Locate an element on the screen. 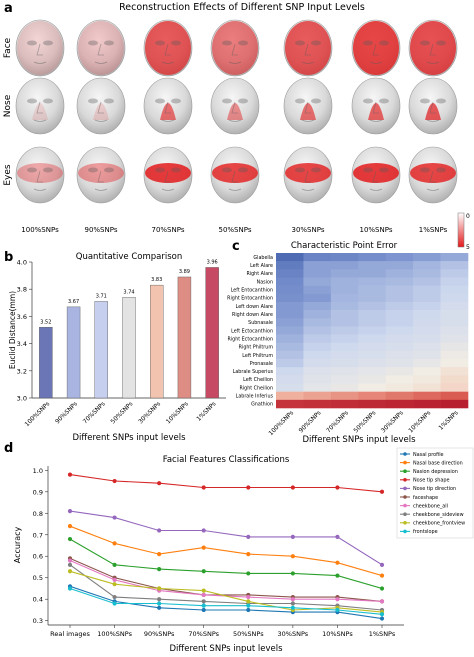 The width and height of the screenshot is (474, 657). bar-chart-xtick-label: 30%SNPs is located at coordinates (149, 412).